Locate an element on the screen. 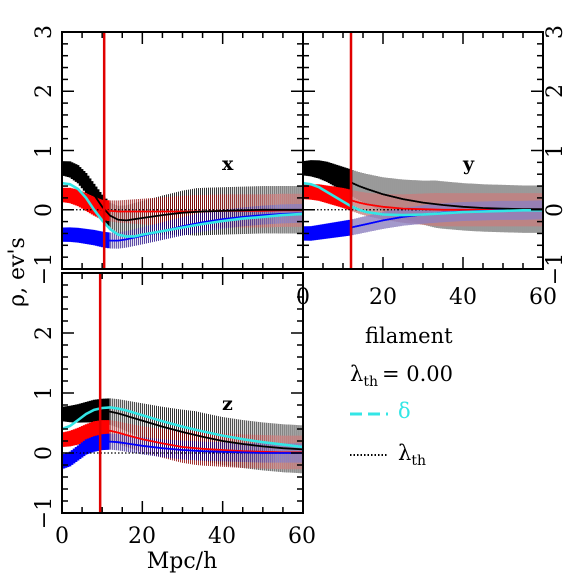 The image size is (574, 574). right-y-tick-label-1: 1 is located at coordinates (555, 151).